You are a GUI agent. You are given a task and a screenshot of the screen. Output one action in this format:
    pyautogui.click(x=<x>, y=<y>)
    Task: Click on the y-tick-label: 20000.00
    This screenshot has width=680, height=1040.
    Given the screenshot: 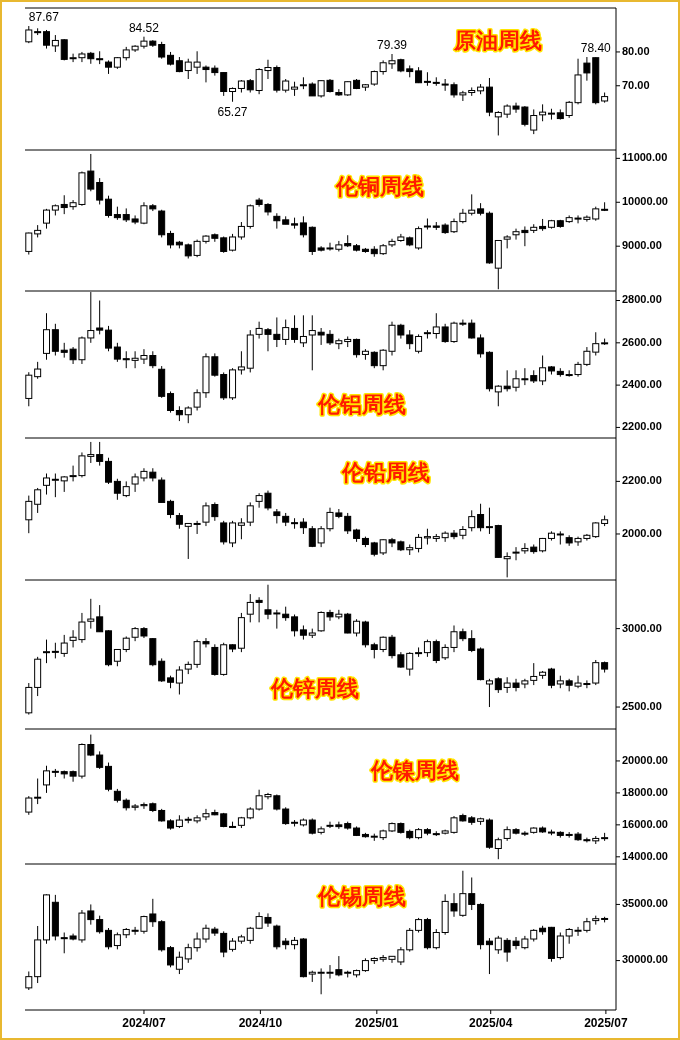 What is the action you would take?
    pyautogui.click(x=645, y=759)
    